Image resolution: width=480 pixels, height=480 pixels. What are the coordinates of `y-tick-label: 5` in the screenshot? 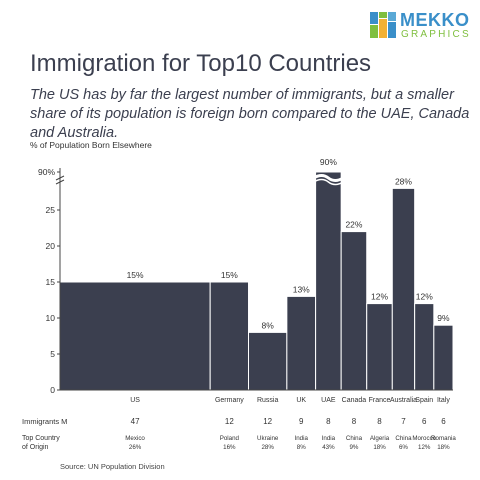 It's located at (52, 354).